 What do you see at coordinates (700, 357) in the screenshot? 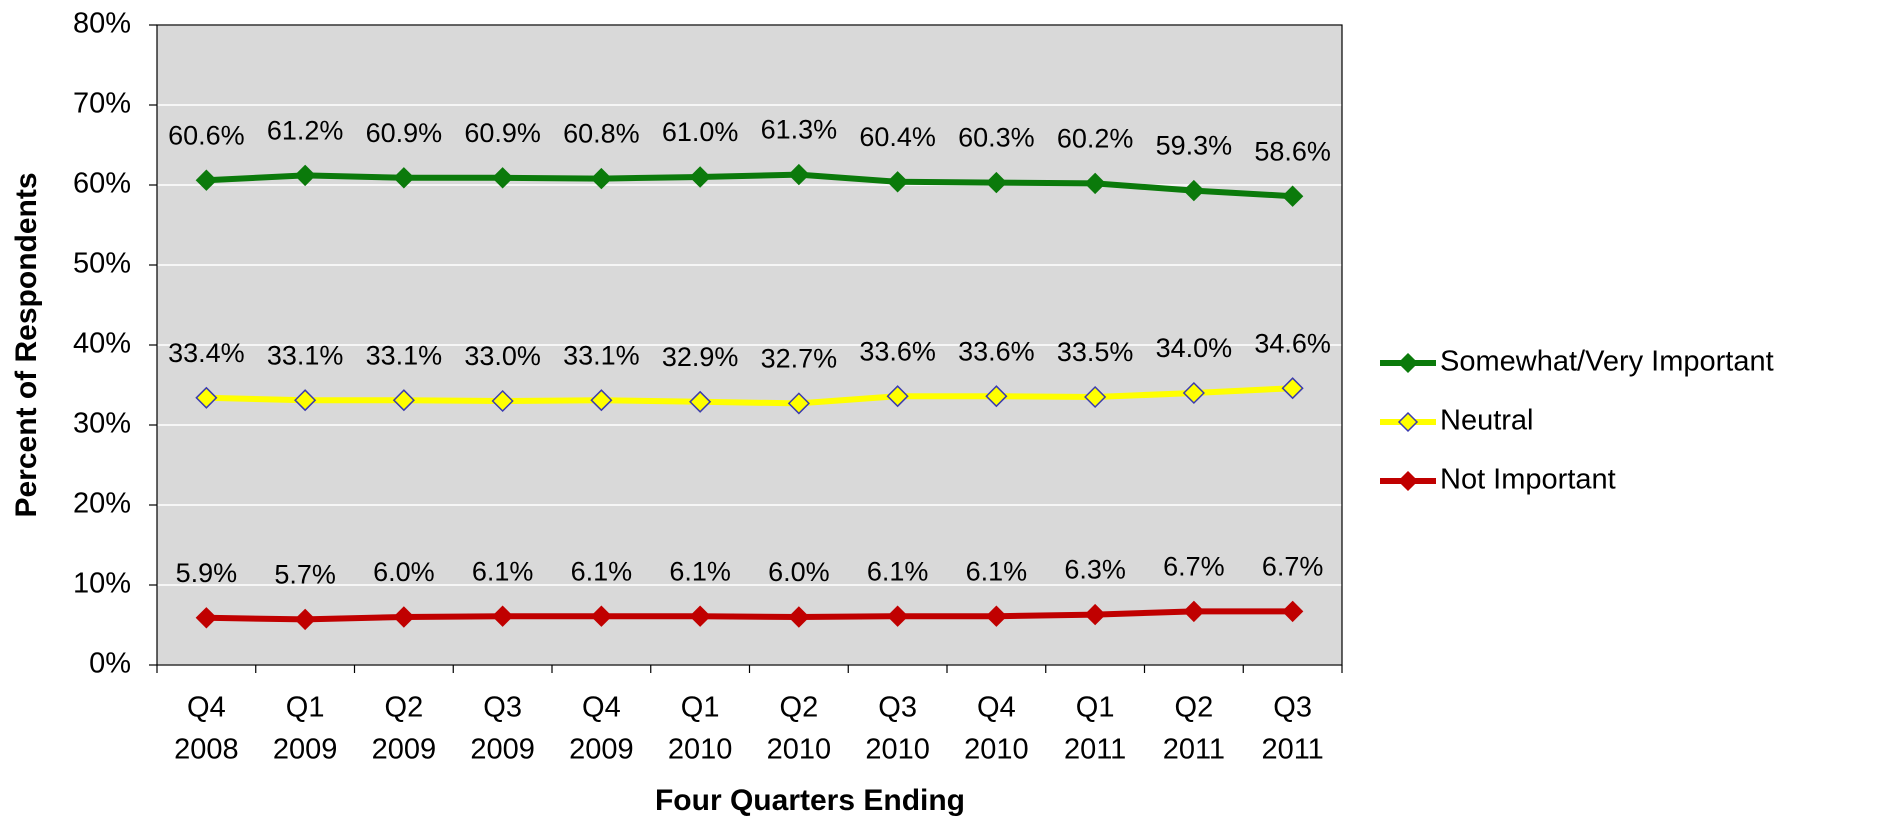
I see `data-label: 32.9%` at bounding box center [700, 357].